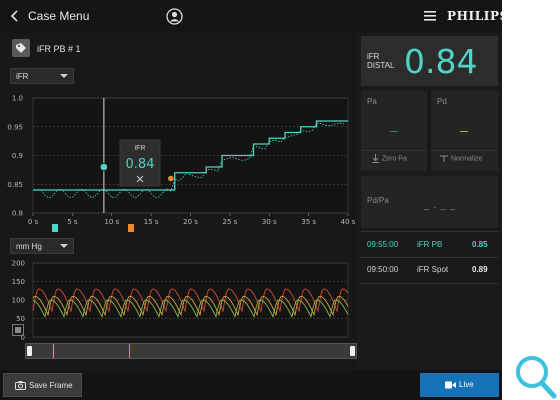 This screenshot has width=560, height=400. I want to click on video-camera-icon, so click(450, 385).